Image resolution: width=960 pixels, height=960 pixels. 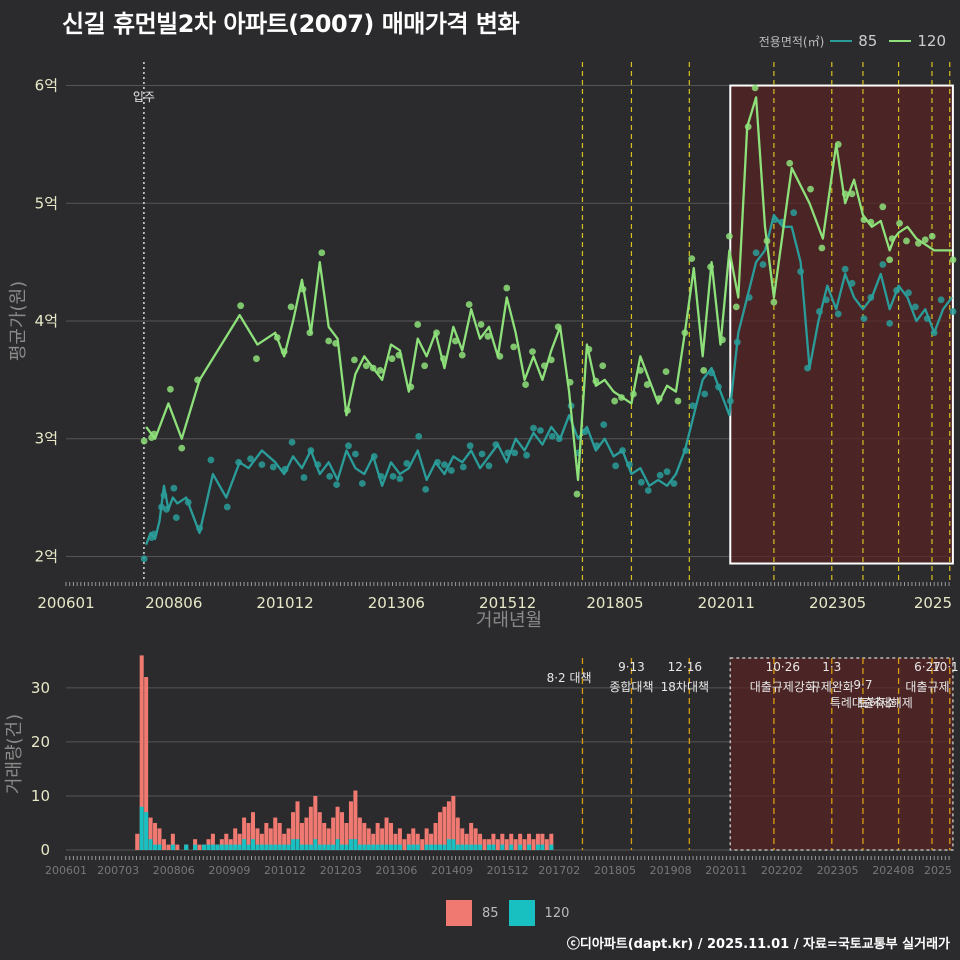 What do you see at coordinates (46, 439) in the screenshot?
I see `y-tick-label: 3억` at bounding box center [46, 439].